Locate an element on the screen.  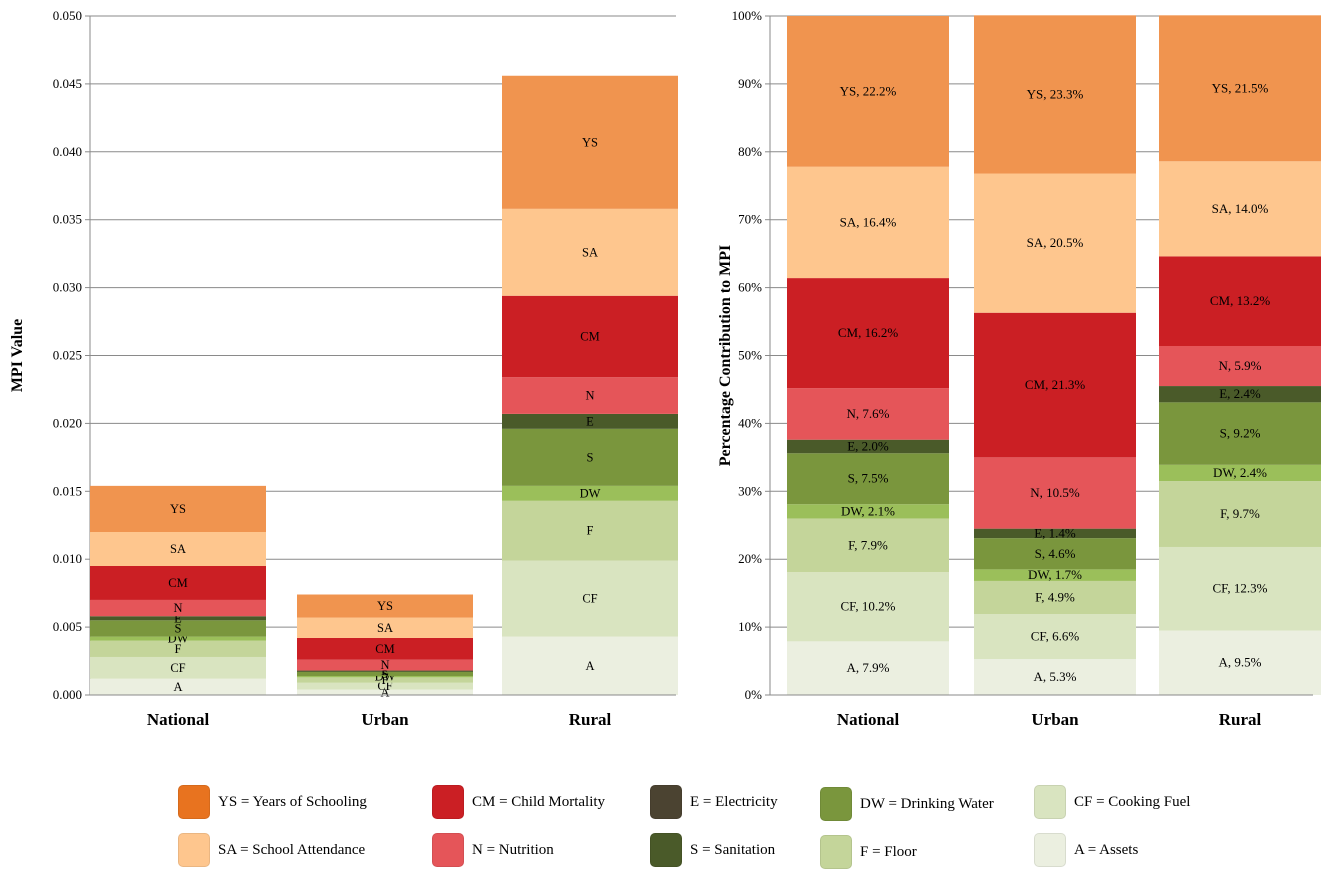
bar-data-label: E, 1.4% is located at coordinates (1055, 532).